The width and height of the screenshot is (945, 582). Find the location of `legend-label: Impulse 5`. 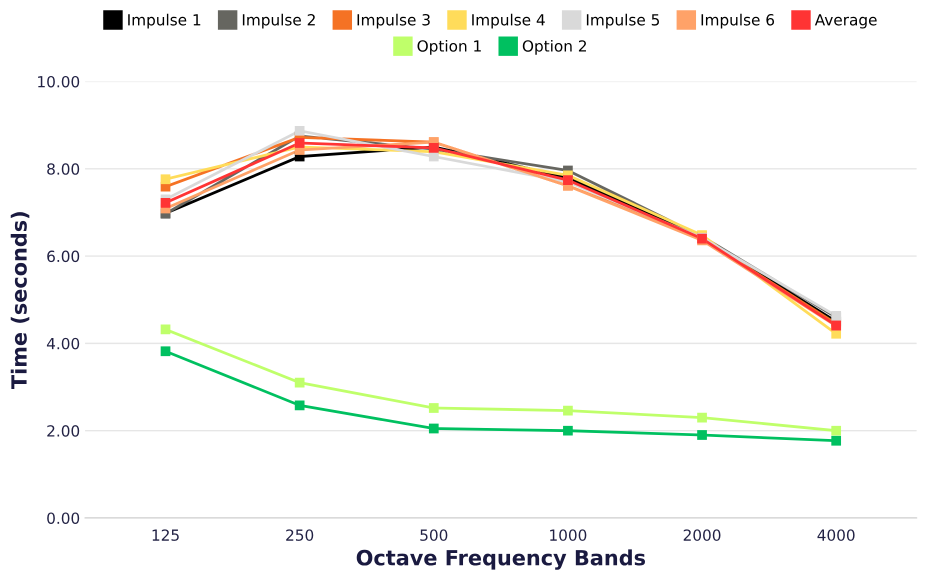

legend-label: Impulse 5 is located at coordinates (623, 21).